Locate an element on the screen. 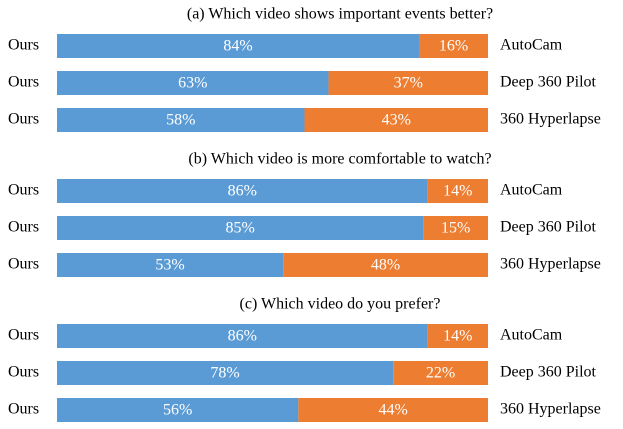  value-label: 78% is located at coordinates (224, 373).